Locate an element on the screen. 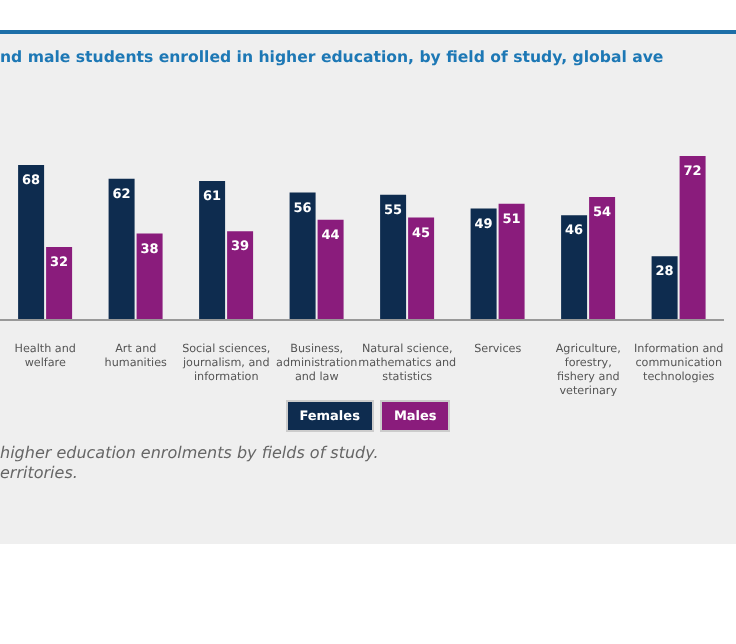 The width and height of the screenshot is (736, 644). text: erritories. is located at coordinates (40, 473).